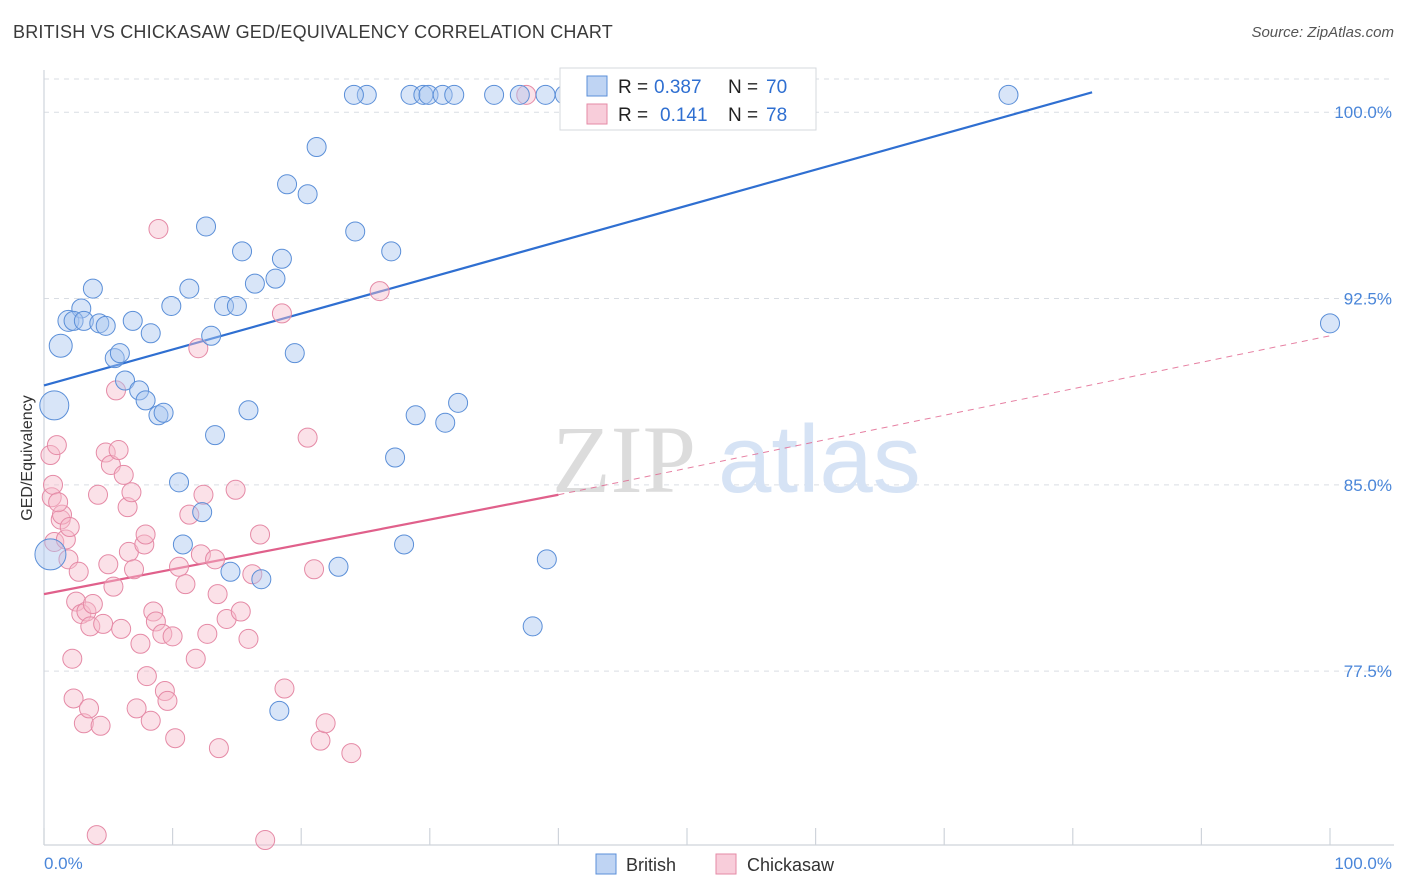 The image size is (1406, 892). I want to click on chickasaw-legend-swatch, so click(597, 114).